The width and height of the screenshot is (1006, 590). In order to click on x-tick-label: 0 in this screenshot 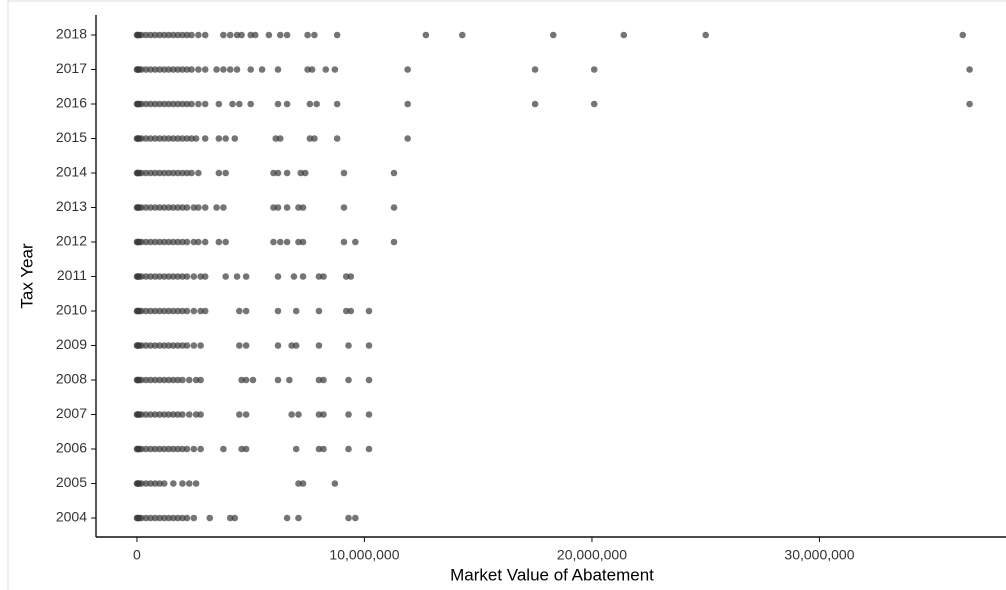, I will do `click(137, 555)`.